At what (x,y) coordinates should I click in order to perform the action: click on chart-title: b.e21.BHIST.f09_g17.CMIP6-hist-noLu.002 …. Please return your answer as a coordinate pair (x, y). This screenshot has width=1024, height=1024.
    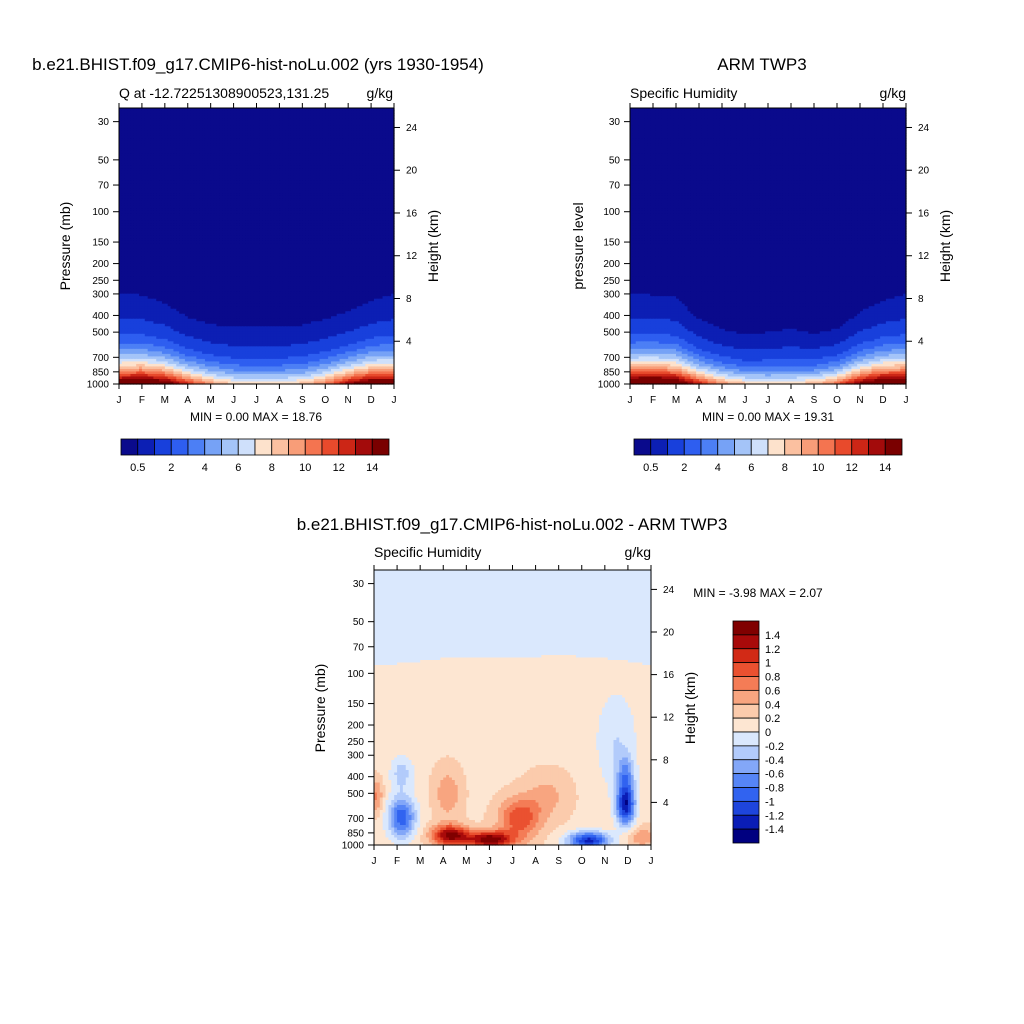
    Looking at the image, I should click on (258, 64).